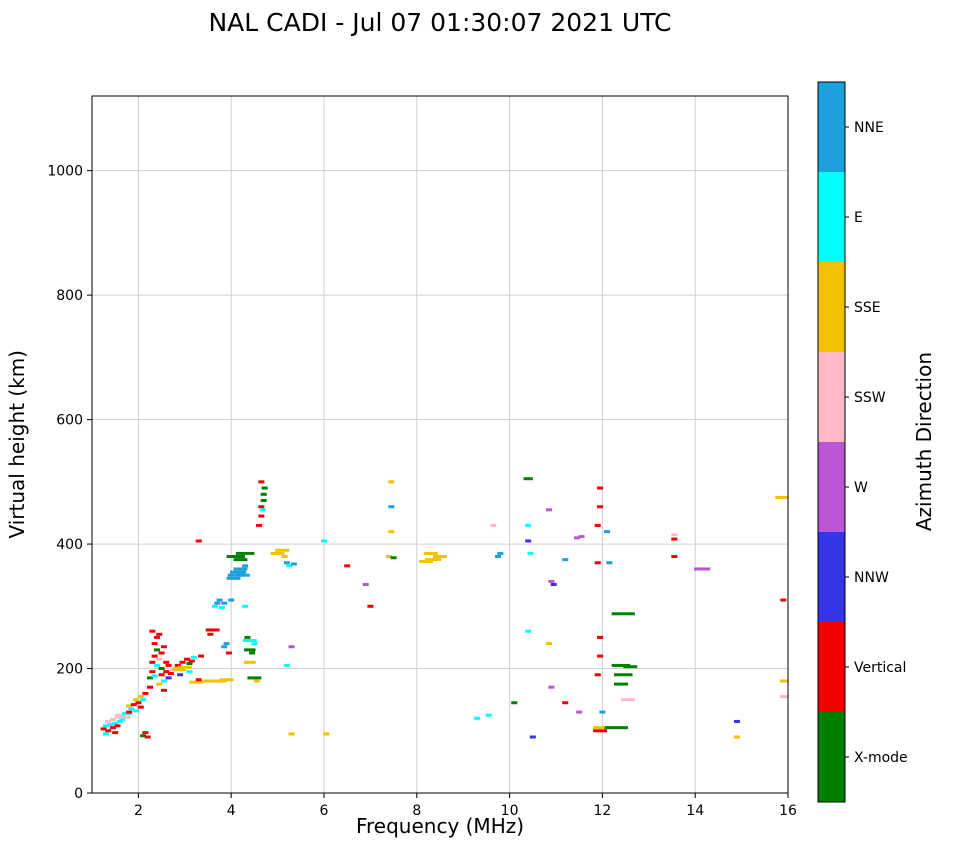 The height and width of the screenshot is (857, 958). What do you see at coordinates (831, 217) in the screenshot?
I see `colorbar-segment-e` at bounding box center [831, 217].